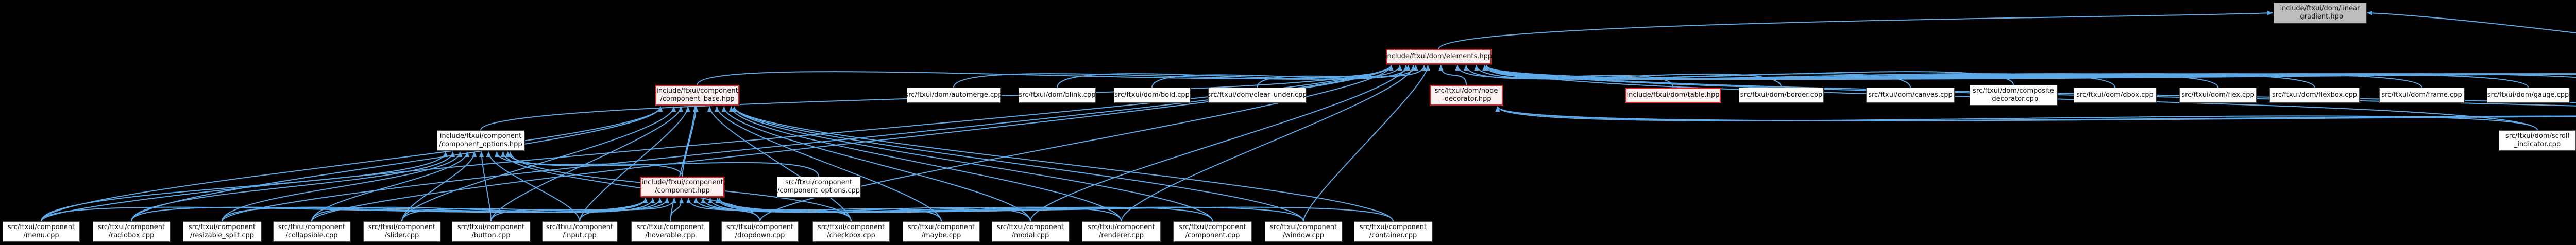 The width and height of the screenshot is (2576, 245). I want to click on graph-node-blink-cpp: src/ftxui/dom/blink.cpp, so click(1057, 95).